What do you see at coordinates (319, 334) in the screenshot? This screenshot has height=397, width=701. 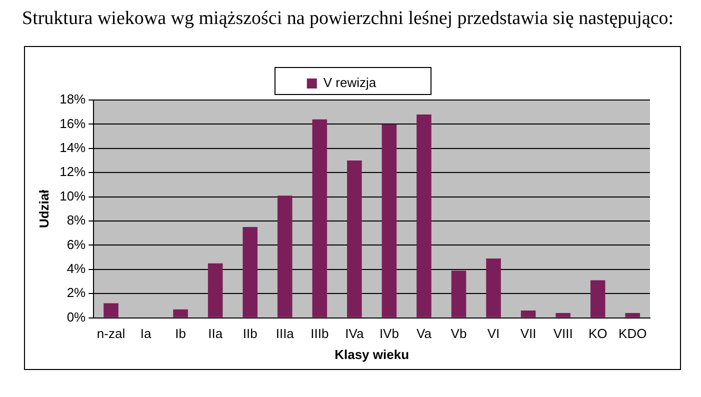 I see `x-tick-label: IIIb` at bounding box center [319, 334].